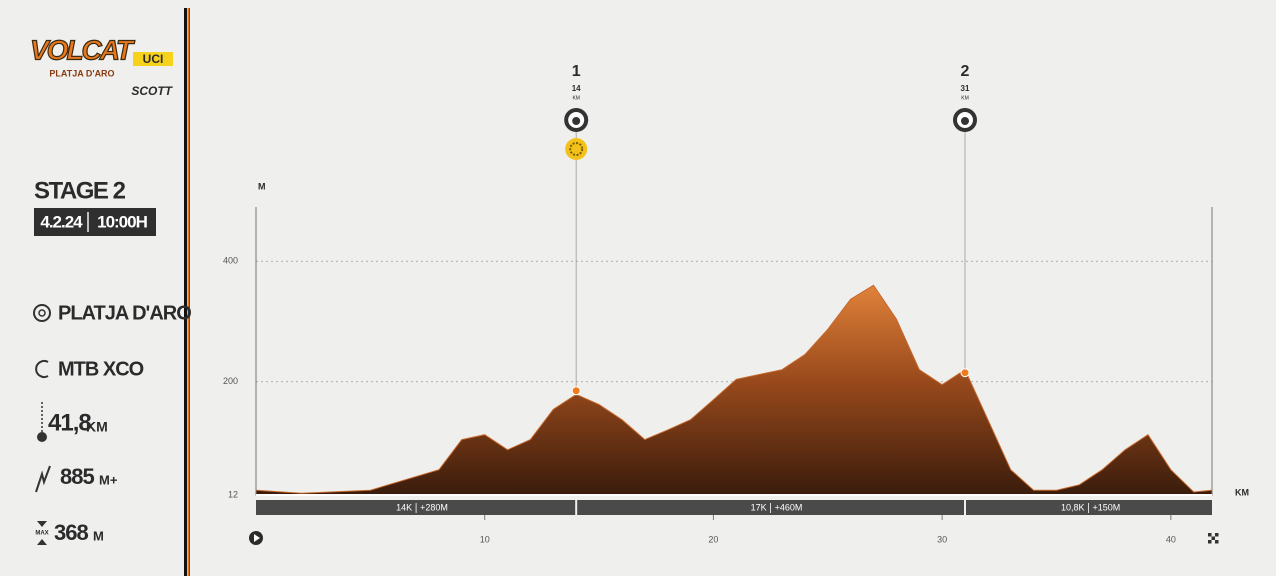 The height and width of the screenshot is (576, 1276). I want to click on y-axis-label: M, so click(262, 186).